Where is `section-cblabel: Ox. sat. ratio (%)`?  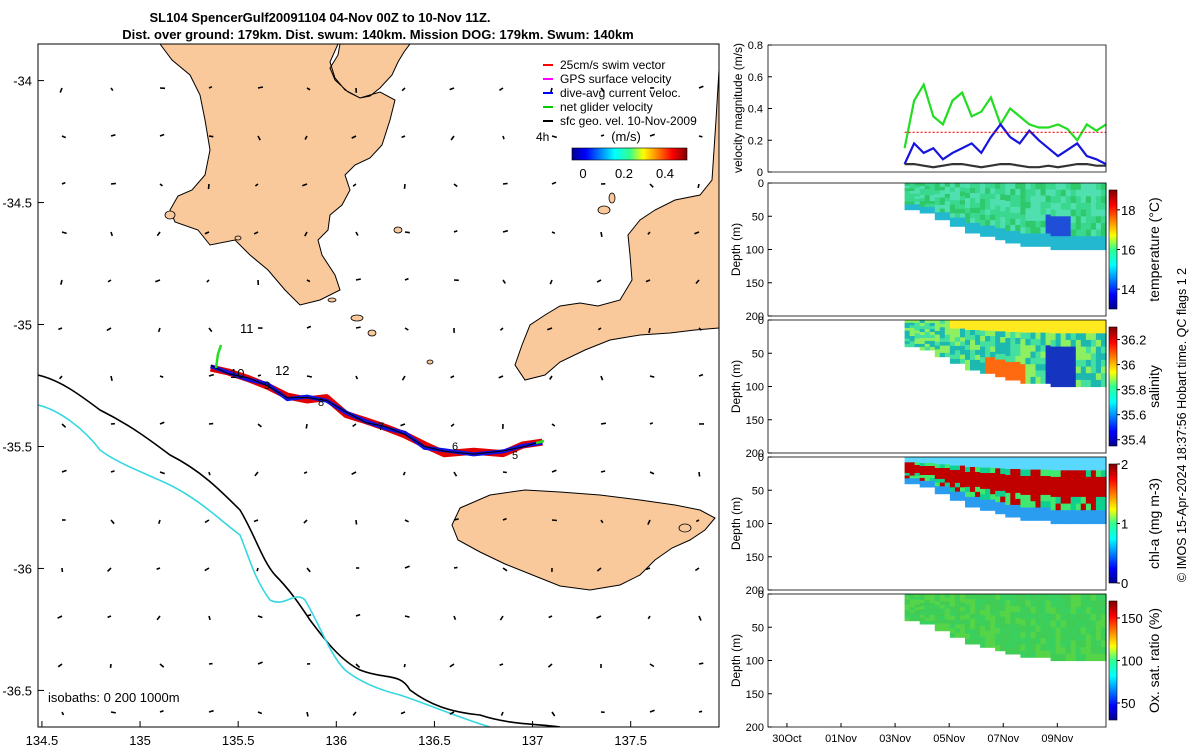
section-cblabel: Ox. sat. ratio (%) is located at coordinates (1154, 660).